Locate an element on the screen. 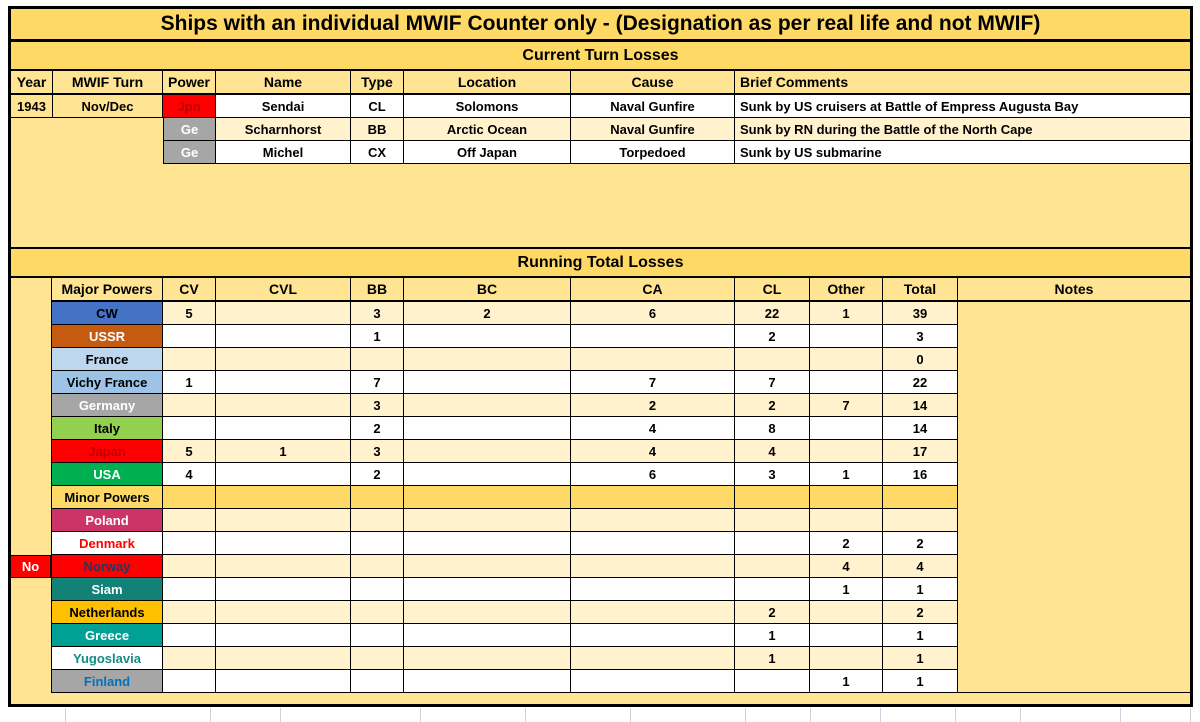 The height and width of the screenshot is (722, 1200). cell-bb: 1 is located at coordinates (377, 336).